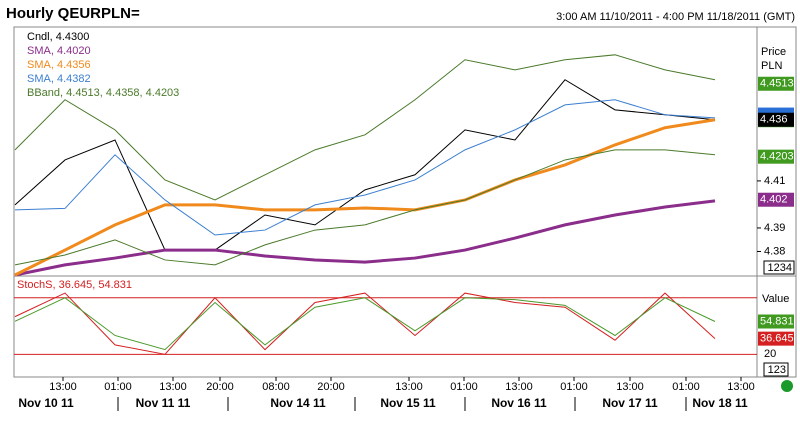  I want to click on date-label: Nov 11 11, so click(163, 403).